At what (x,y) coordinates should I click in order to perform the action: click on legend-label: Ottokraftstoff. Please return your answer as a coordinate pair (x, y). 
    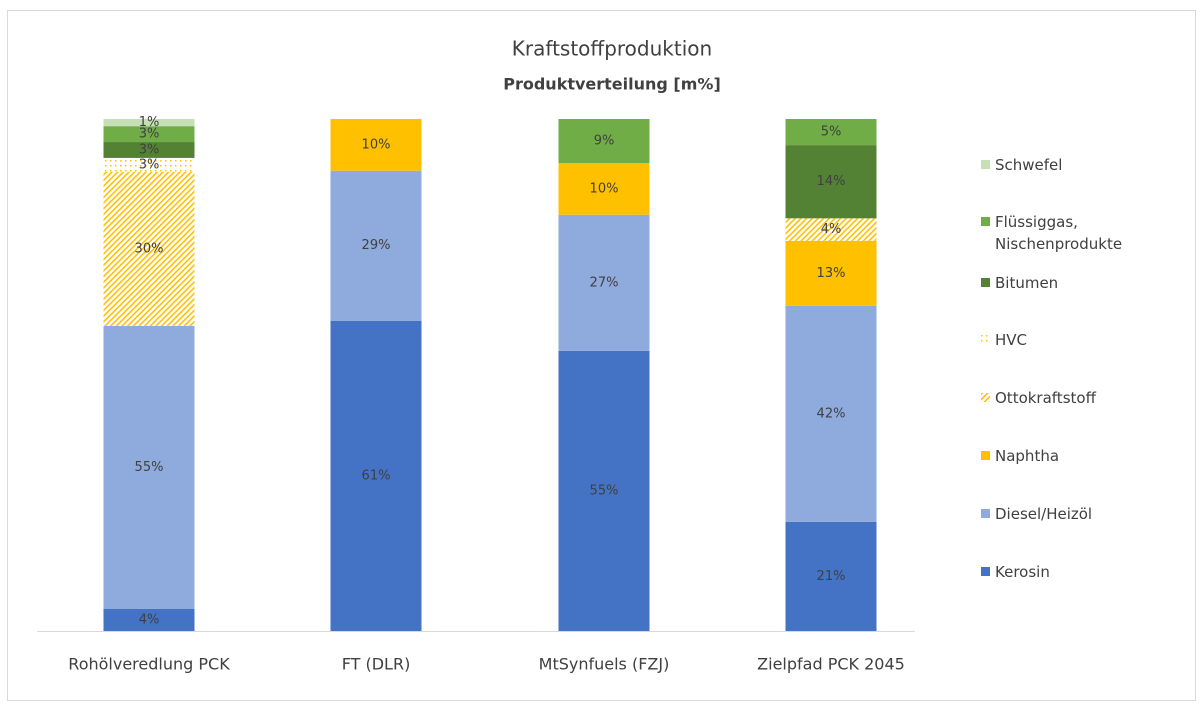
    Looking at the image, I should click on (1045, 398).